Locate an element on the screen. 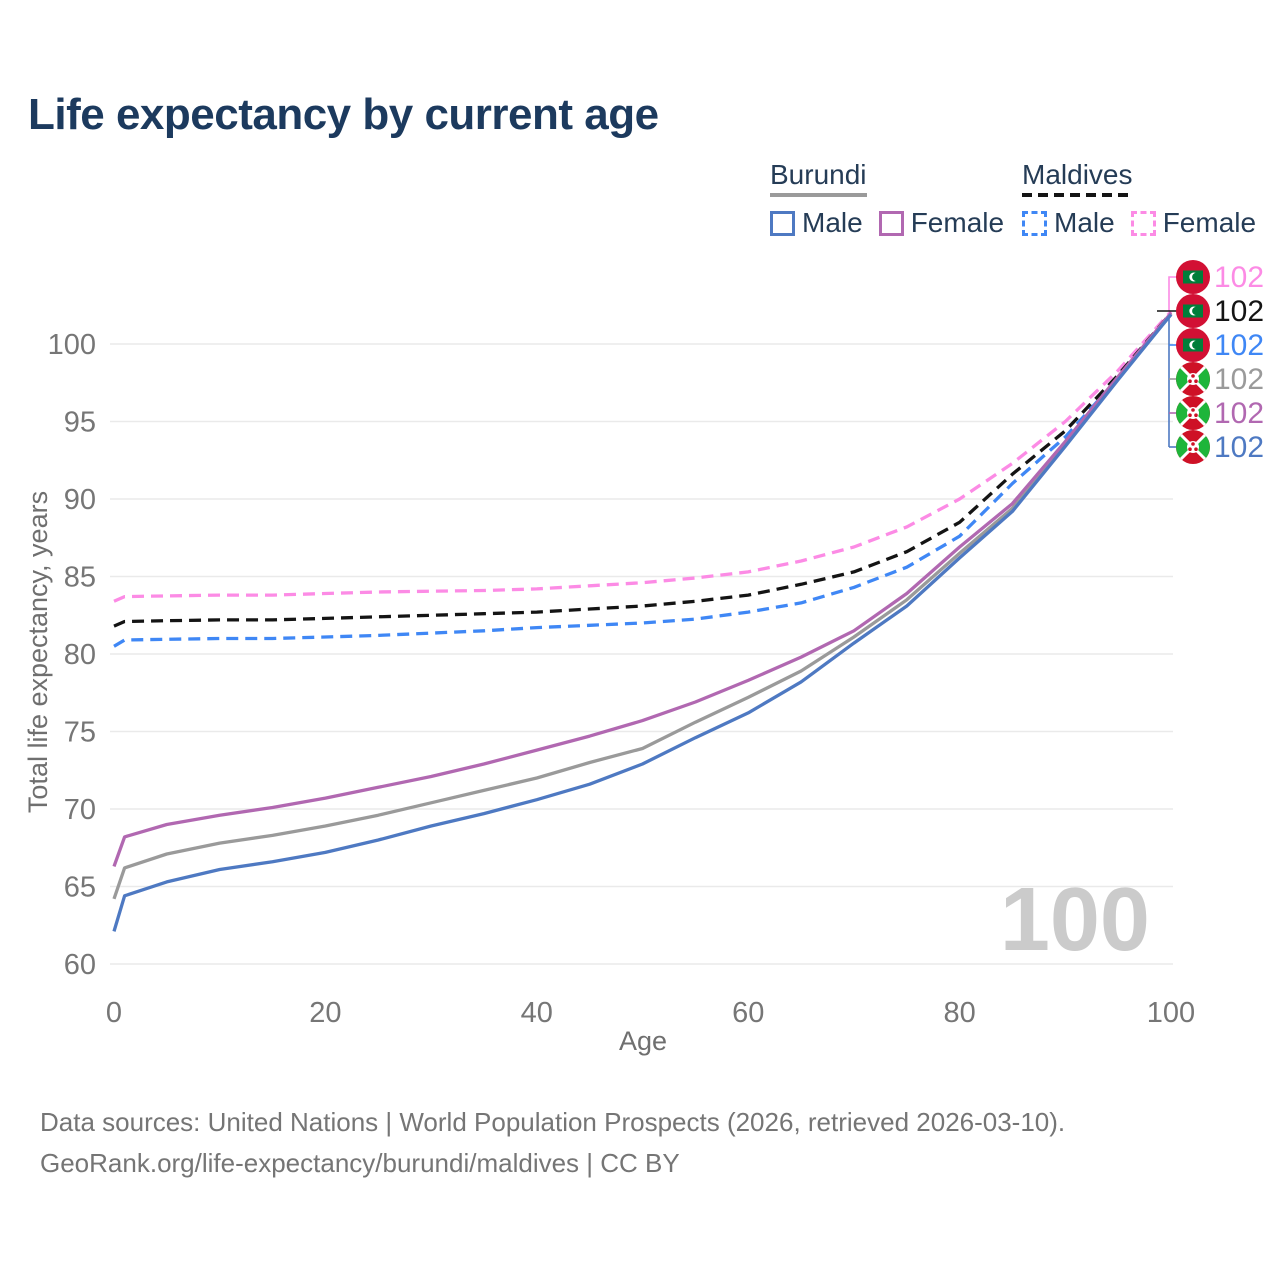 This screenshot has width=1280, height=1280. legend-line-style-dashed is located at coordinates (1077, 195).